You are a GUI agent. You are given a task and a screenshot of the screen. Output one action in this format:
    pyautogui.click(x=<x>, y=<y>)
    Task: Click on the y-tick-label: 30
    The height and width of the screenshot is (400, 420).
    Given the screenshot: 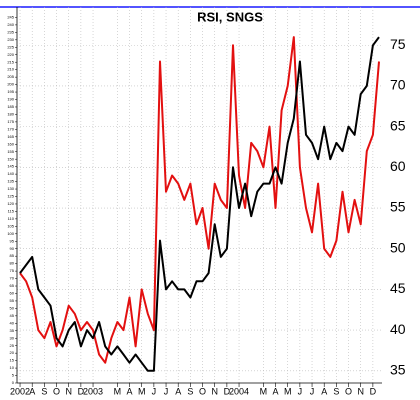 What is the action you would take?
    pyautogui.click(x=12, y=337)
    